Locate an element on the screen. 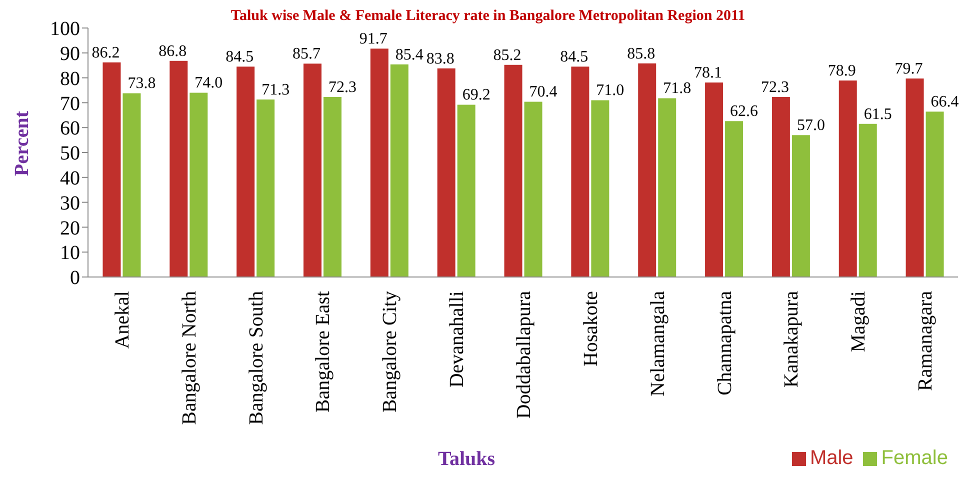 The height and width of the screenshot is (481, 976). text: 69.2 is located at coordinates (476, 95).